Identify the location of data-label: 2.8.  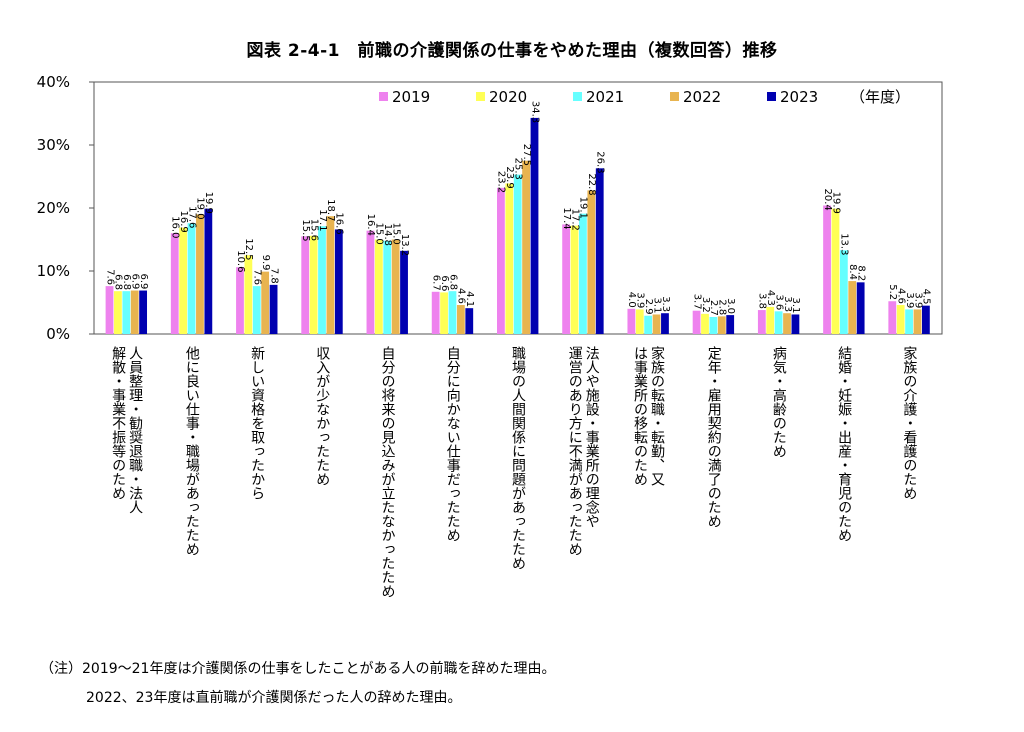
(722, 307).